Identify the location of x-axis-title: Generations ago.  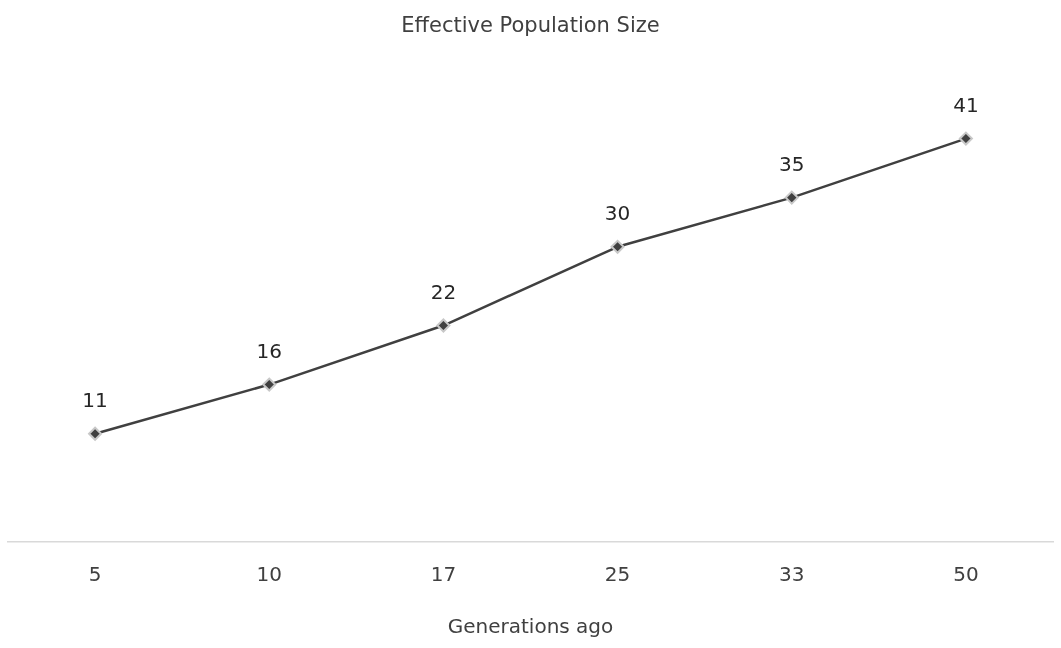
(530, 626).